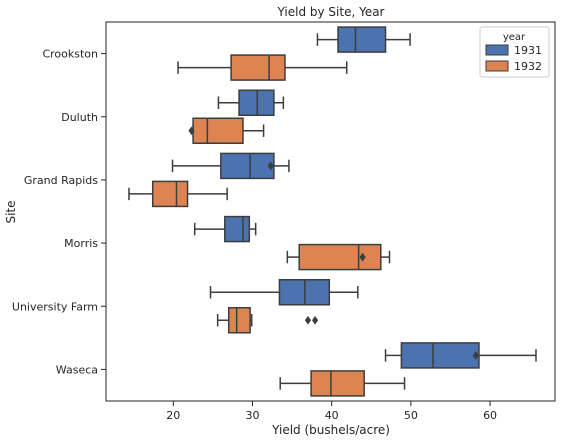 This screenshot has height=442, width=567. I want to click on legend-title: year, so click(514, 37).